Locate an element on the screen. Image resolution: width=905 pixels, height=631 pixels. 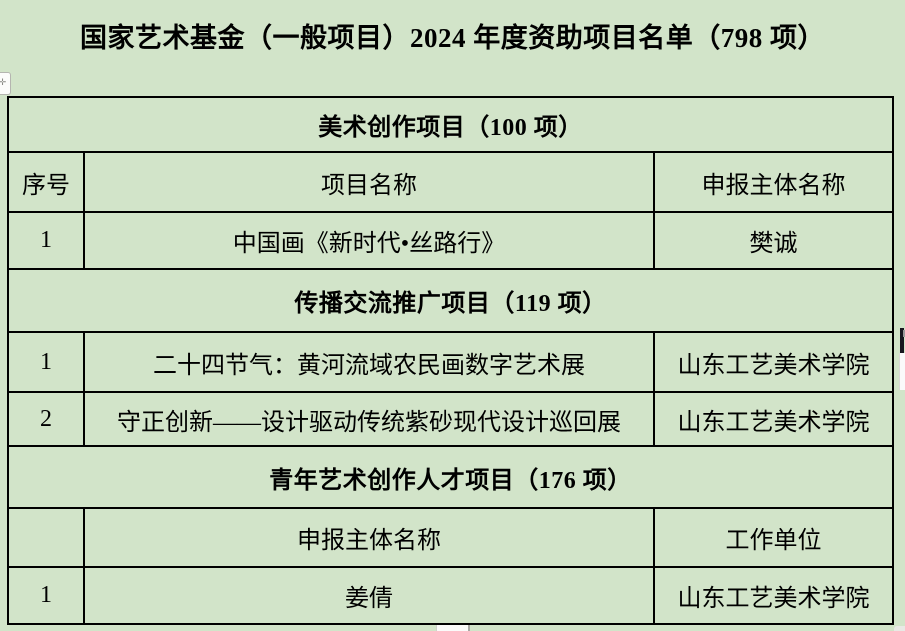
section-header-row: 青年艺术创作人才项目（176 项） is located at coordinates (450, 477).